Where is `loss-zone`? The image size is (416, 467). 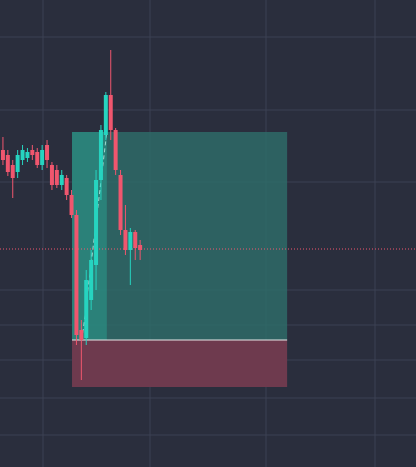
loss-zone is located at coordinates (180, 363).